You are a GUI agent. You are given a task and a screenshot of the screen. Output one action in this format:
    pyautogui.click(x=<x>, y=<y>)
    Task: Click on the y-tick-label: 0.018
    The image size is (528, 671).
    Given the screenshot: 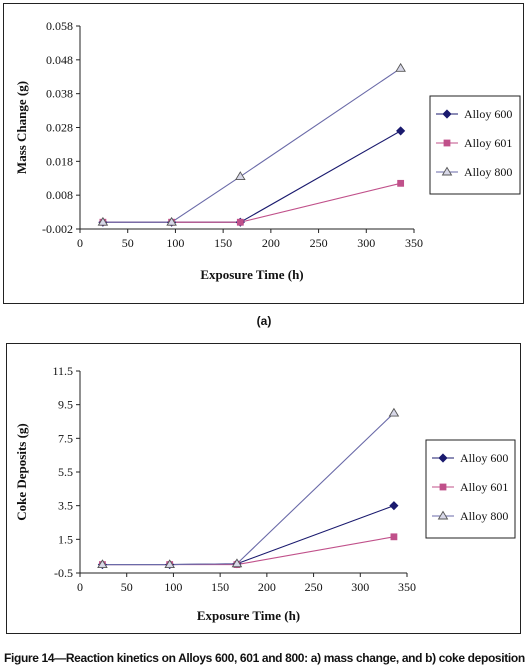 What is the action you would take?
    pyautogui.click(x=59, y=161)
    